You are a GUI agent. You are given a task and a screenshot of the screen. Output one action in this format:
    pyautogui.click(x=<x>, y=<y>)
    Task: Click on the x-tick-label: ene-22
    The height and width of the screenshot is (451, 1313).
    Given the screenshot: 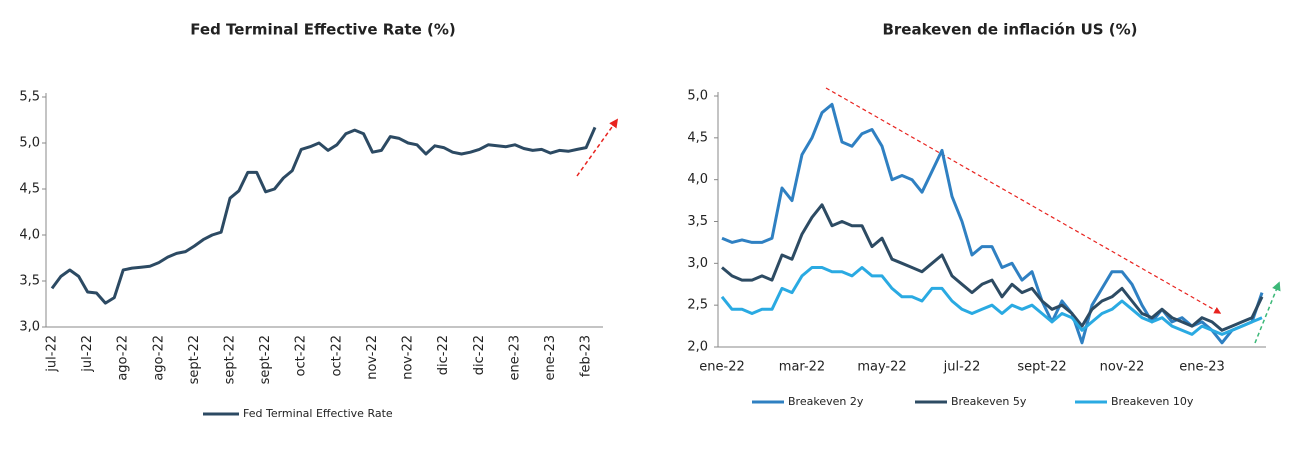 What is the action you would take?
    pyautogui.click(x=721, y=367)
    